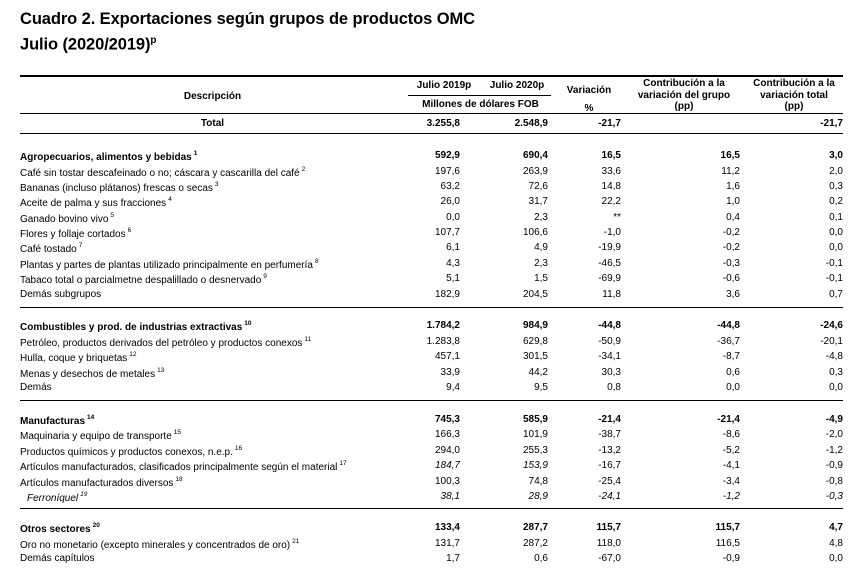 Image resolution: width=863 pixels, height=569 pixels. I want to click on cell-value-2020: 101,9, so click(535, 434).